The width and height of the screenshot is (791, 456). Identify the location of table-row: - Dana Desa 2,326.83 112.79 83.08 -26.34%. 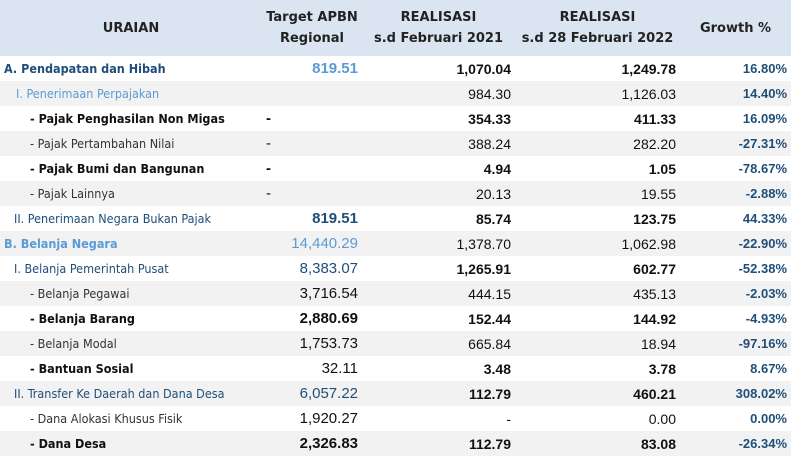
(395, 443).